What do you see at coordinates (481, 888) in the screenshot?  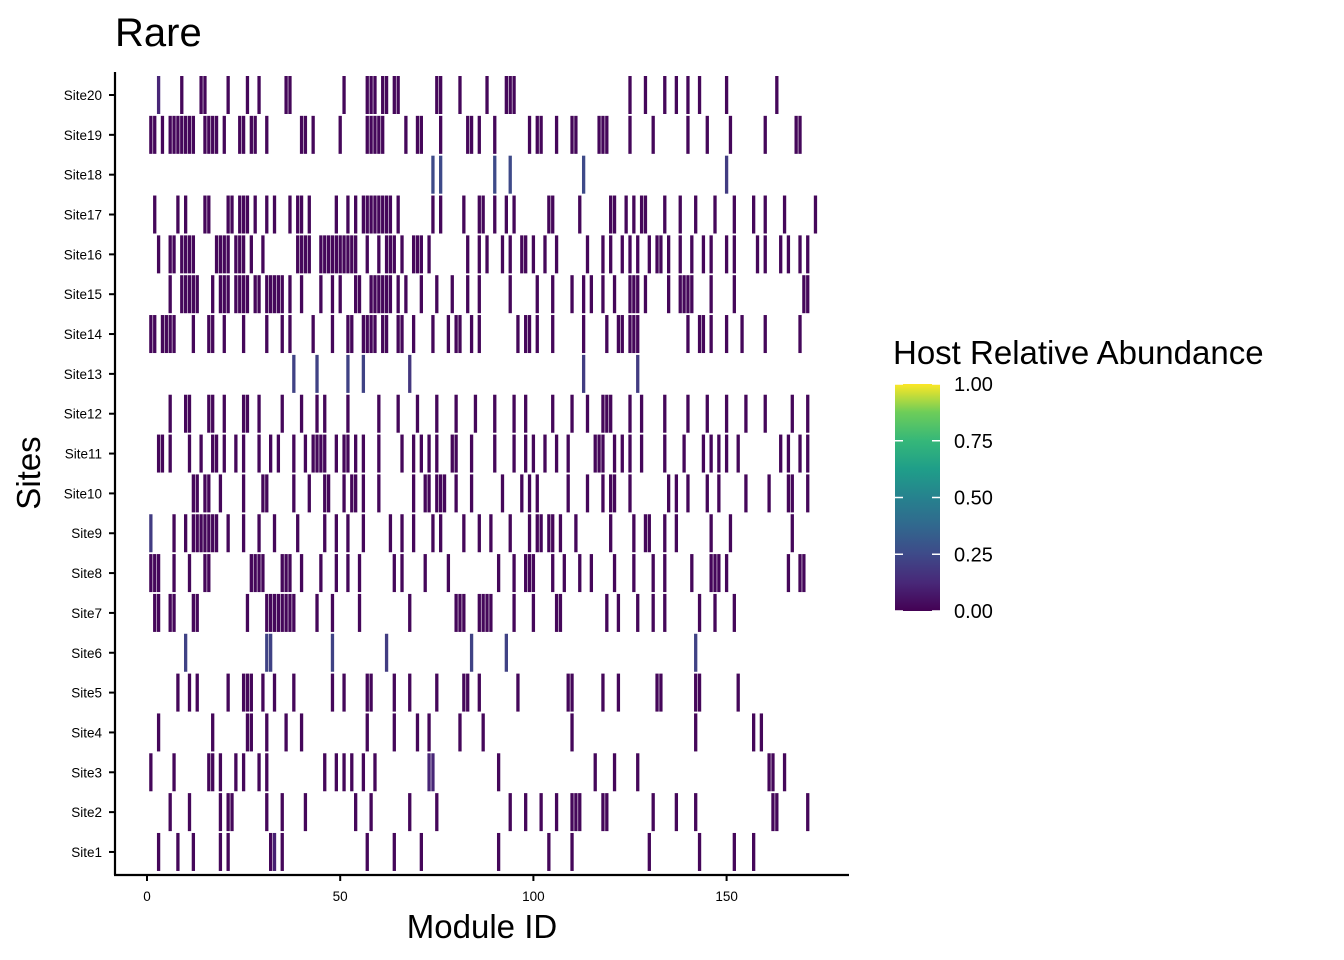 I see `x-axis: 0 50 100 150` at bounding box center [481, 888].